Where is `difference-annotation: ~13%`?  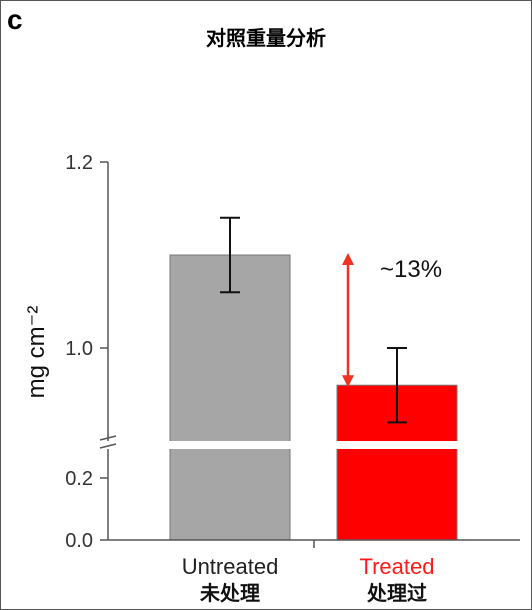 difference-annotation: ~13% is located at coordinates (411, 269).